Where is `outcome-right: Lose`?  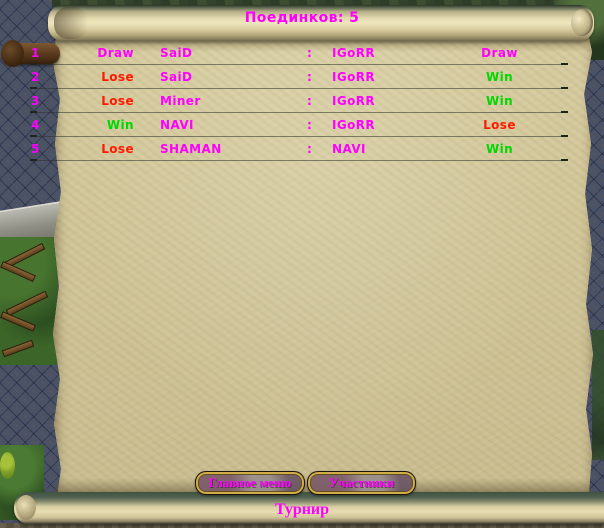
outcome-right: Lose is located at coordinates (499, 125).